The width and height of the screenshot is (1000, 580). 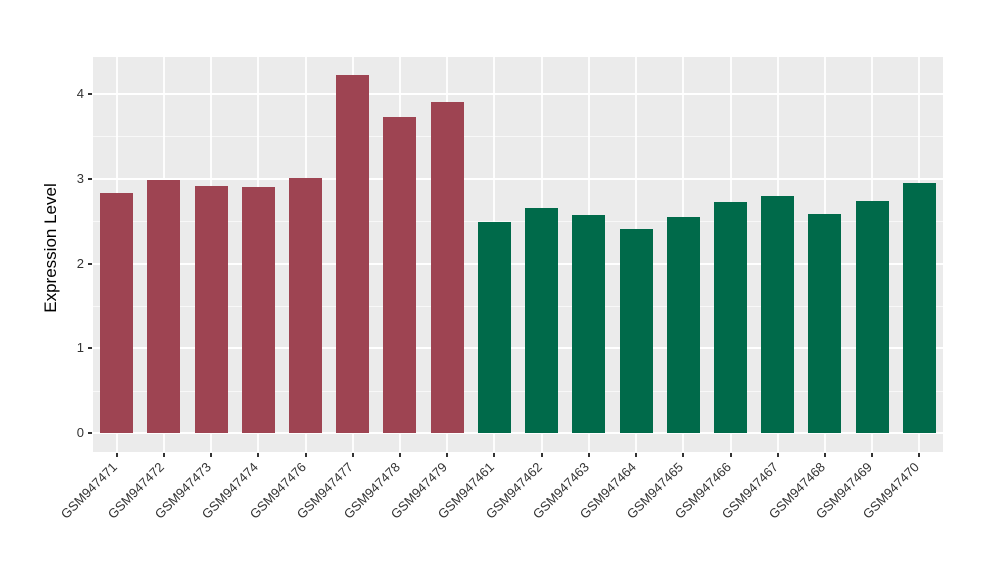 I want to click on x-tick-label: GSM947477, so click(x=324, y=490).